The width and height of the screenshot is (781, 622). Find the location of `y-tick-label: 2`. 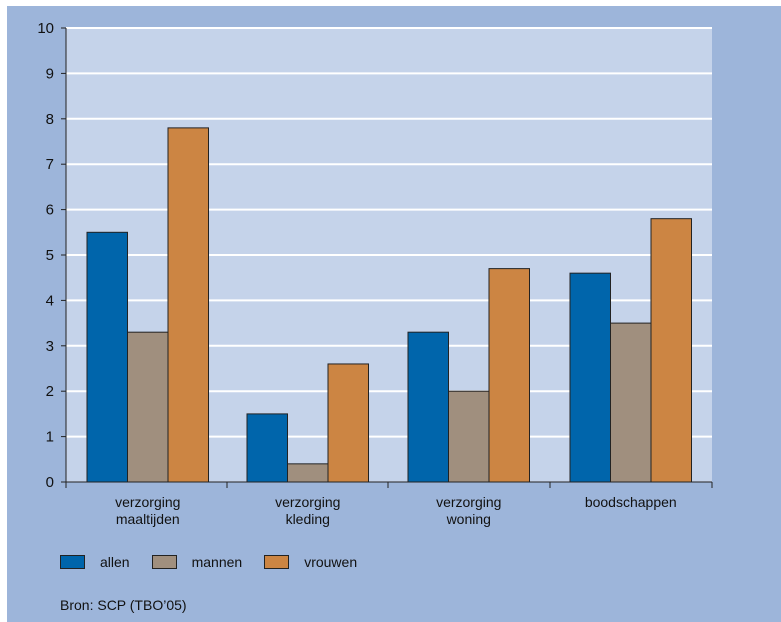

y-tick-label: 2 is located at coordinates (50, 391).